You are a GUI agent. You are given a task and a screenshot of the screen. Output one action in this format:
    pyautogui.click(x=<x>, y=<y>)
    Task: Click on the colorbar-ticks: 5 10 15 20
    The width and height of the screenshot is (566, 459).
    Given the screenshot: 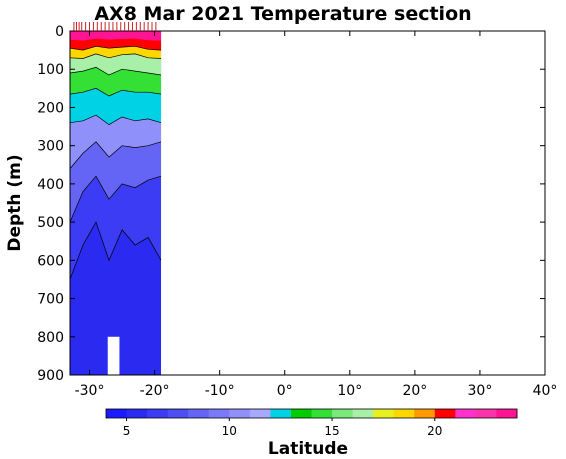 What is the action you would take?
    pyautogui.click(x=282, y=428)
    